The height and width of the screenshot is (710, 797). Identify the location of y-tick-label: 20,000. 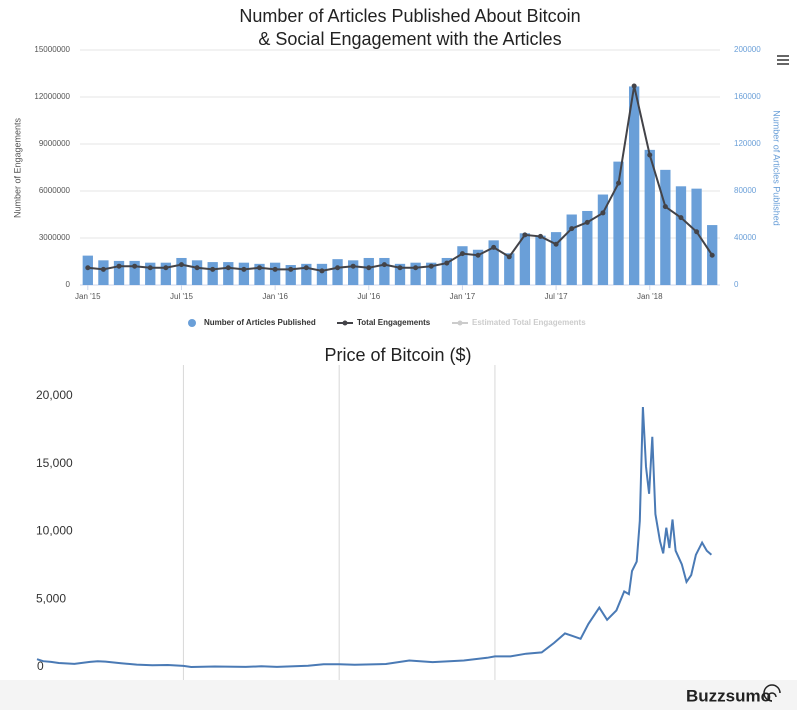
(54, 395).